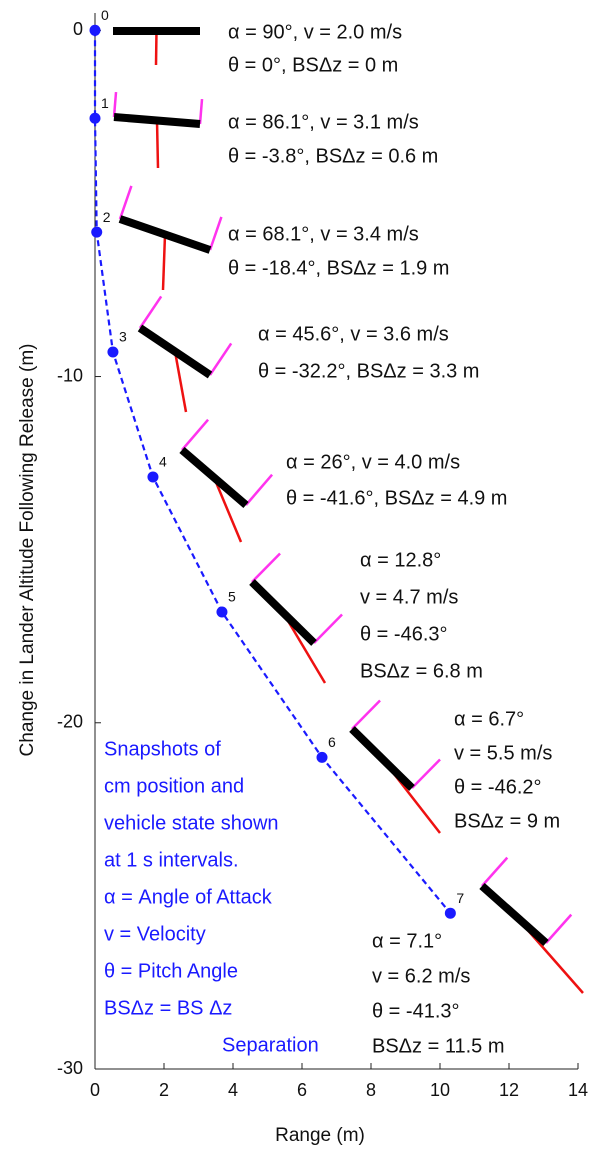 This screenshot has width=607, height=1160. Describe the element at coordinates (188, 897) in the screenshot. I see `legend-note: α = Angle of Attack` at that location.